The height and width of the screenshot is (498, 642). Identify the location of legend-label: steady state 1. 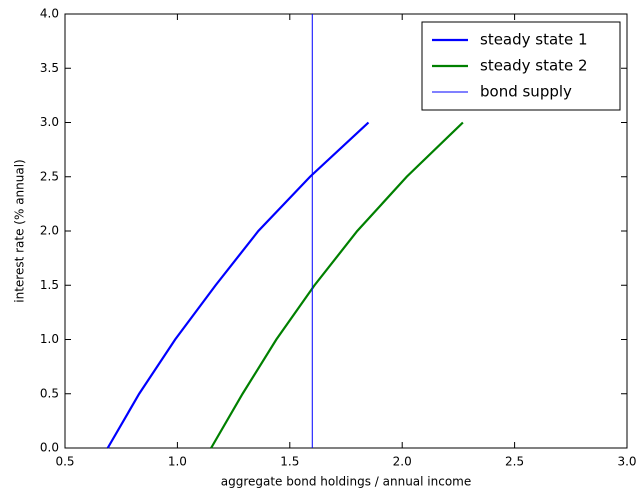
(534, 40).